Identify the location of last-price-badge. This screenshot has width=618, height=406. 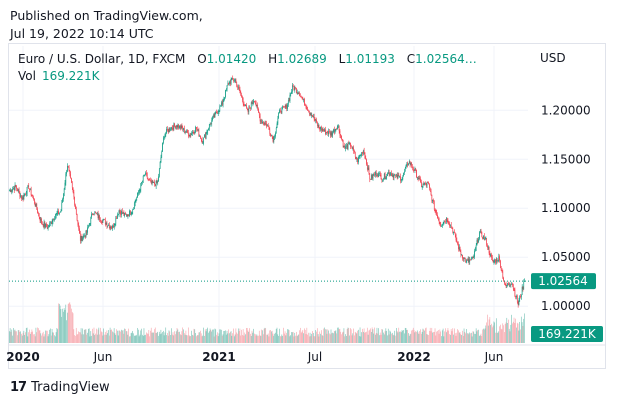
(563, 281).